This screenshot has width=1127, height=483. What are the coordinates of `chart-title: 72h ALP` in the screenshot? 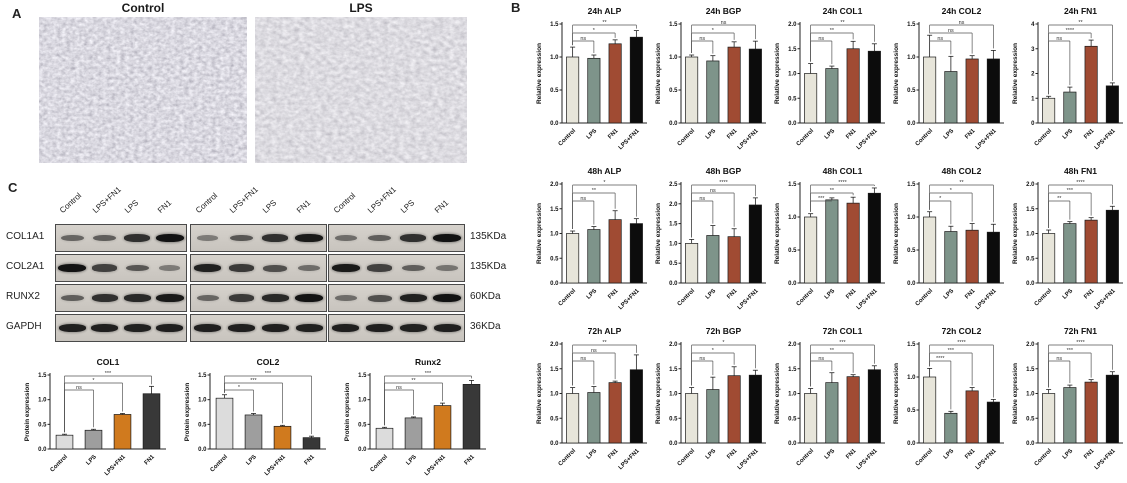 It's located at (605, 331).